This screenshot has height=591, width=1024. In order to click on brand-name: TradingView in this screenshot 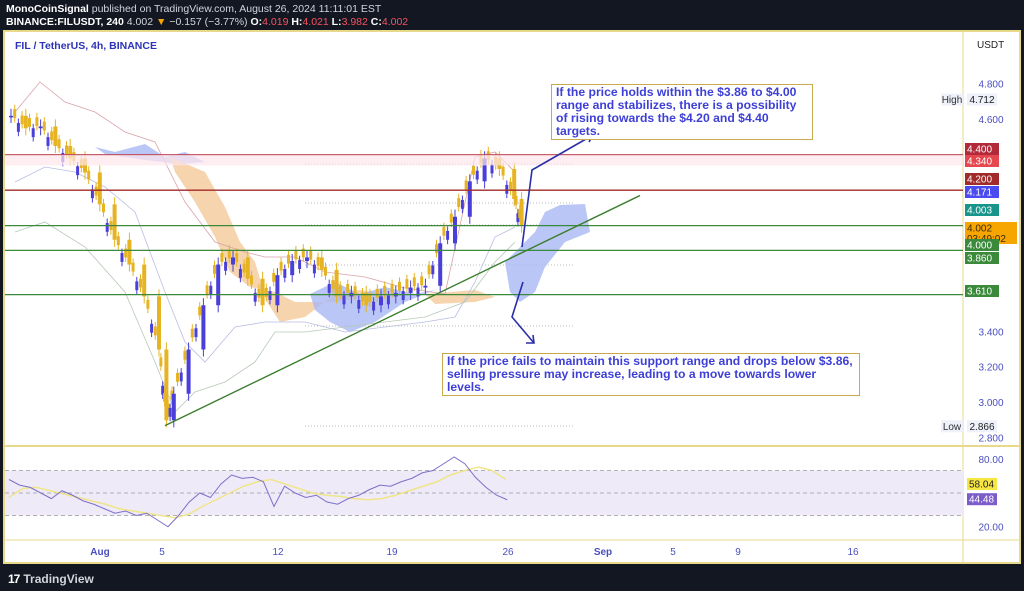, I will do `click(58, 578)`.